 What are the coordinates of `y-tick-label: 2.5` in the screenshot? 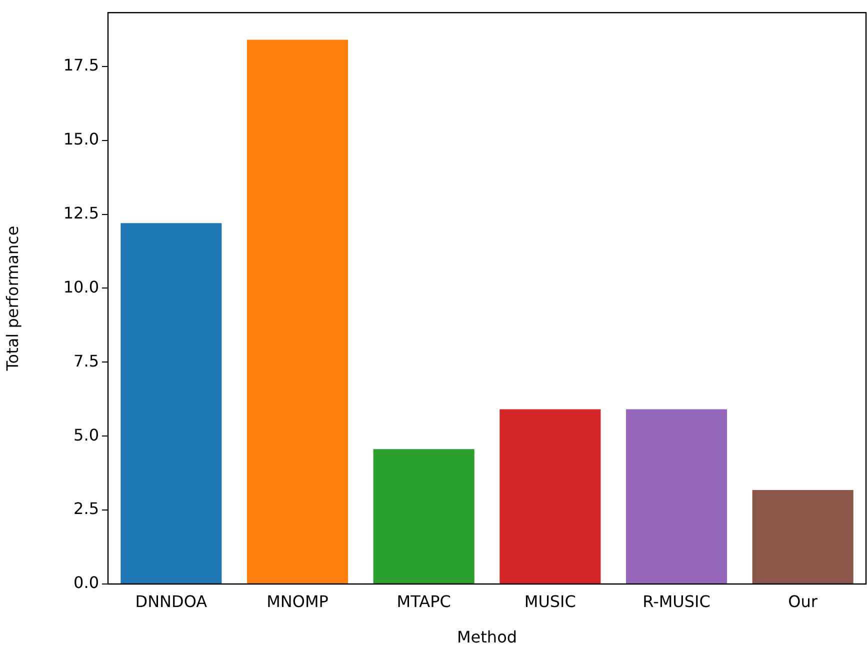 It's located at (86, 508).